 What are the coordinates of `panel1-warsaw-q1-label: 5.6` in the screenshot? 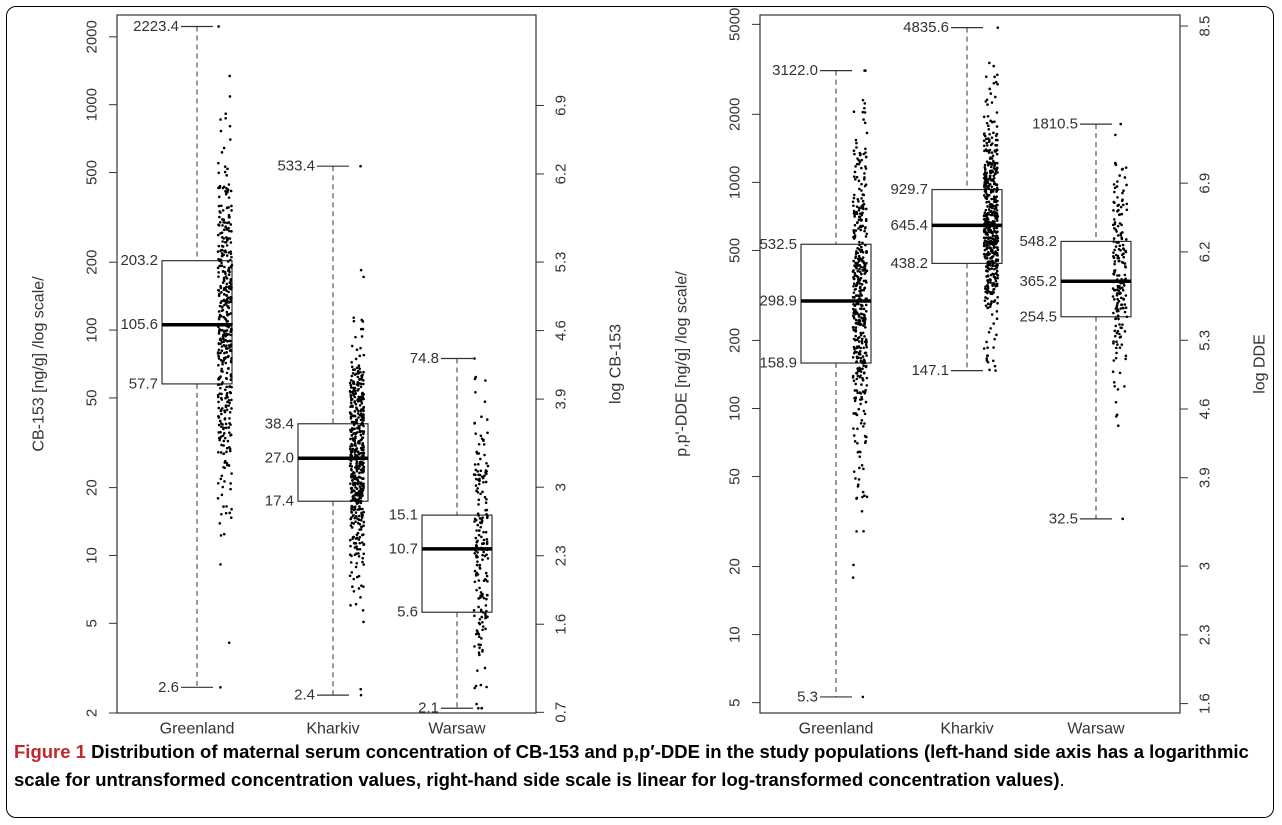 It's located at (407, 612).